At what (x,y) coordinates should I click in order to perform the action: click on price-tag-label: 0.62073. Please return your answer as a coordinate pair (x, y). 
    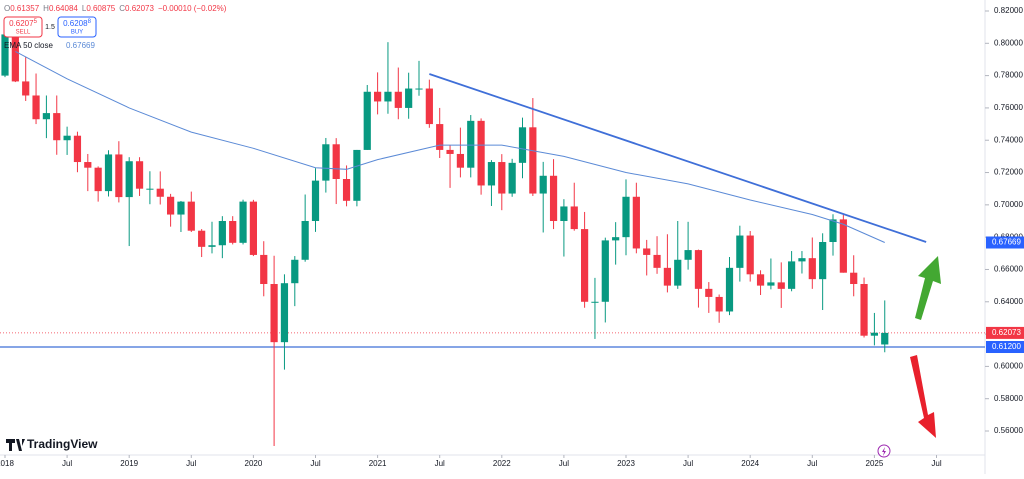
    Looking at the image, I should click on (1006, 332).